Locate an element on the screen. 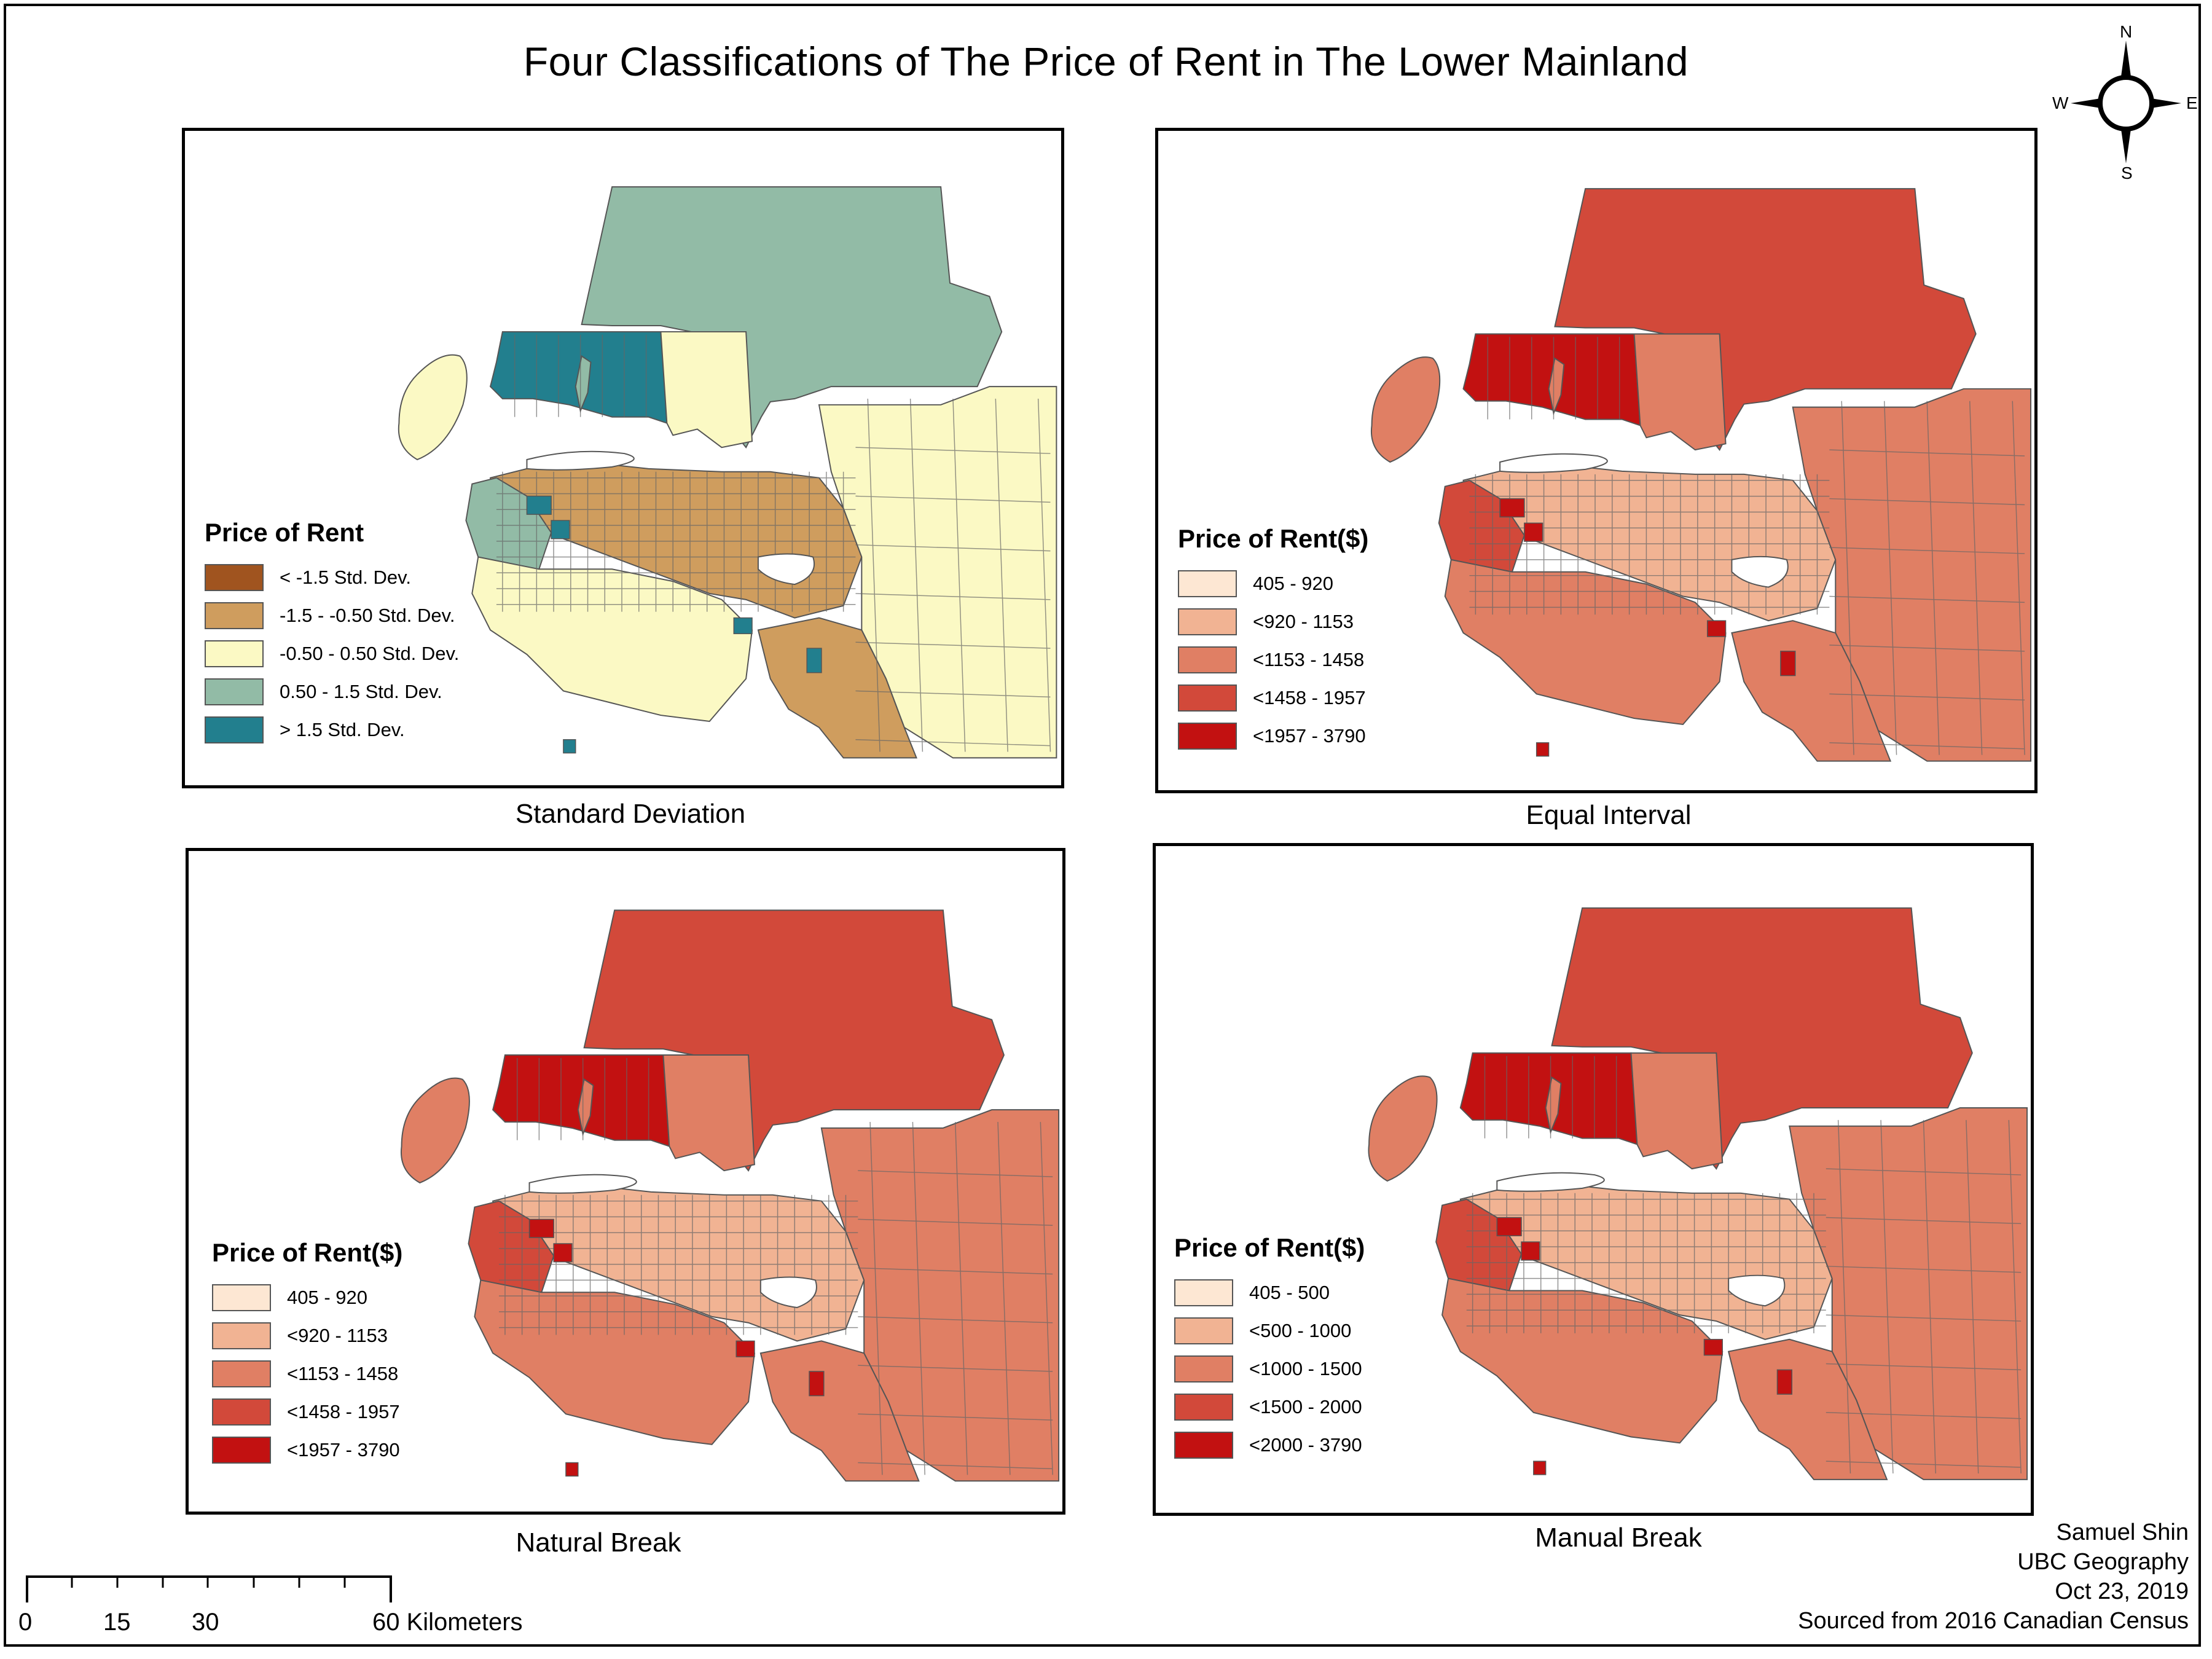 Image resolution: width=2212 pixels, height=1659 pixels. compass-e: E is located at coordinates (2192, 102).